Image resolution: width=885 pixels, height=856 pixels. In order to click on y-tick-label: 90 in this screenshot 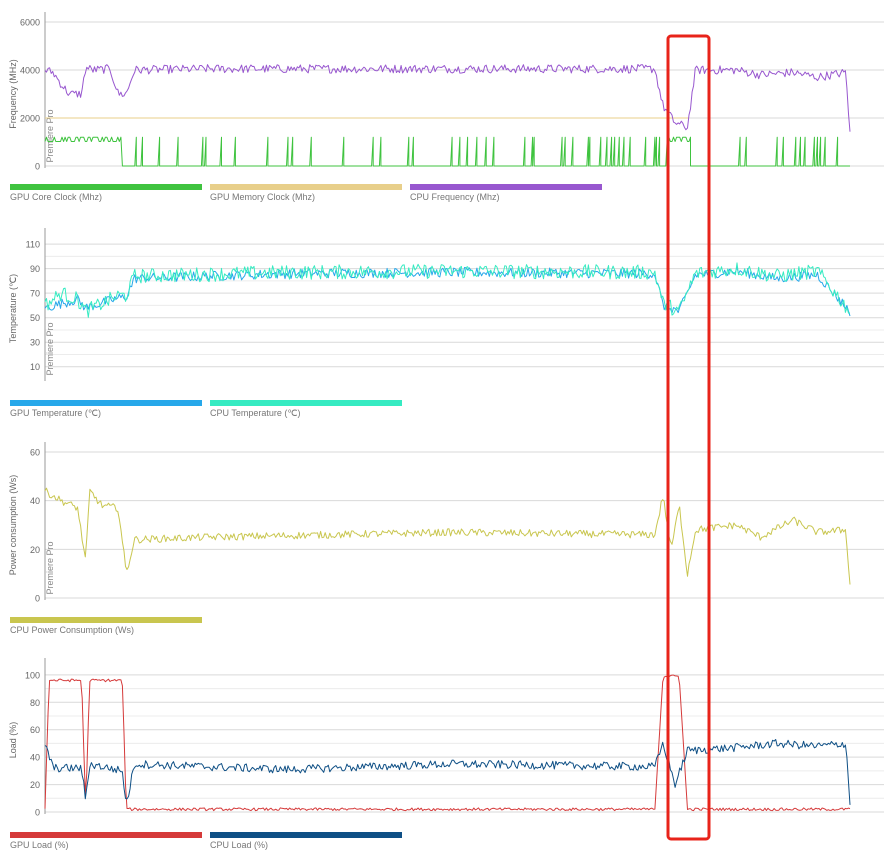, I will do `click(35, 269)`.